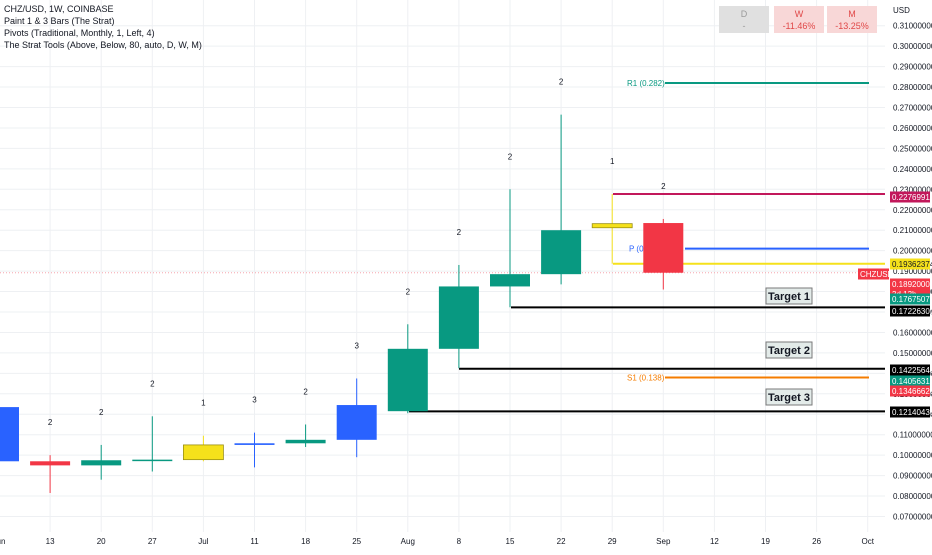 This screenshot has width=932, height=555. Describe the element at coordinates (912, 128) in the screenshot. I see `price-tick: 0.26000000` at that location.